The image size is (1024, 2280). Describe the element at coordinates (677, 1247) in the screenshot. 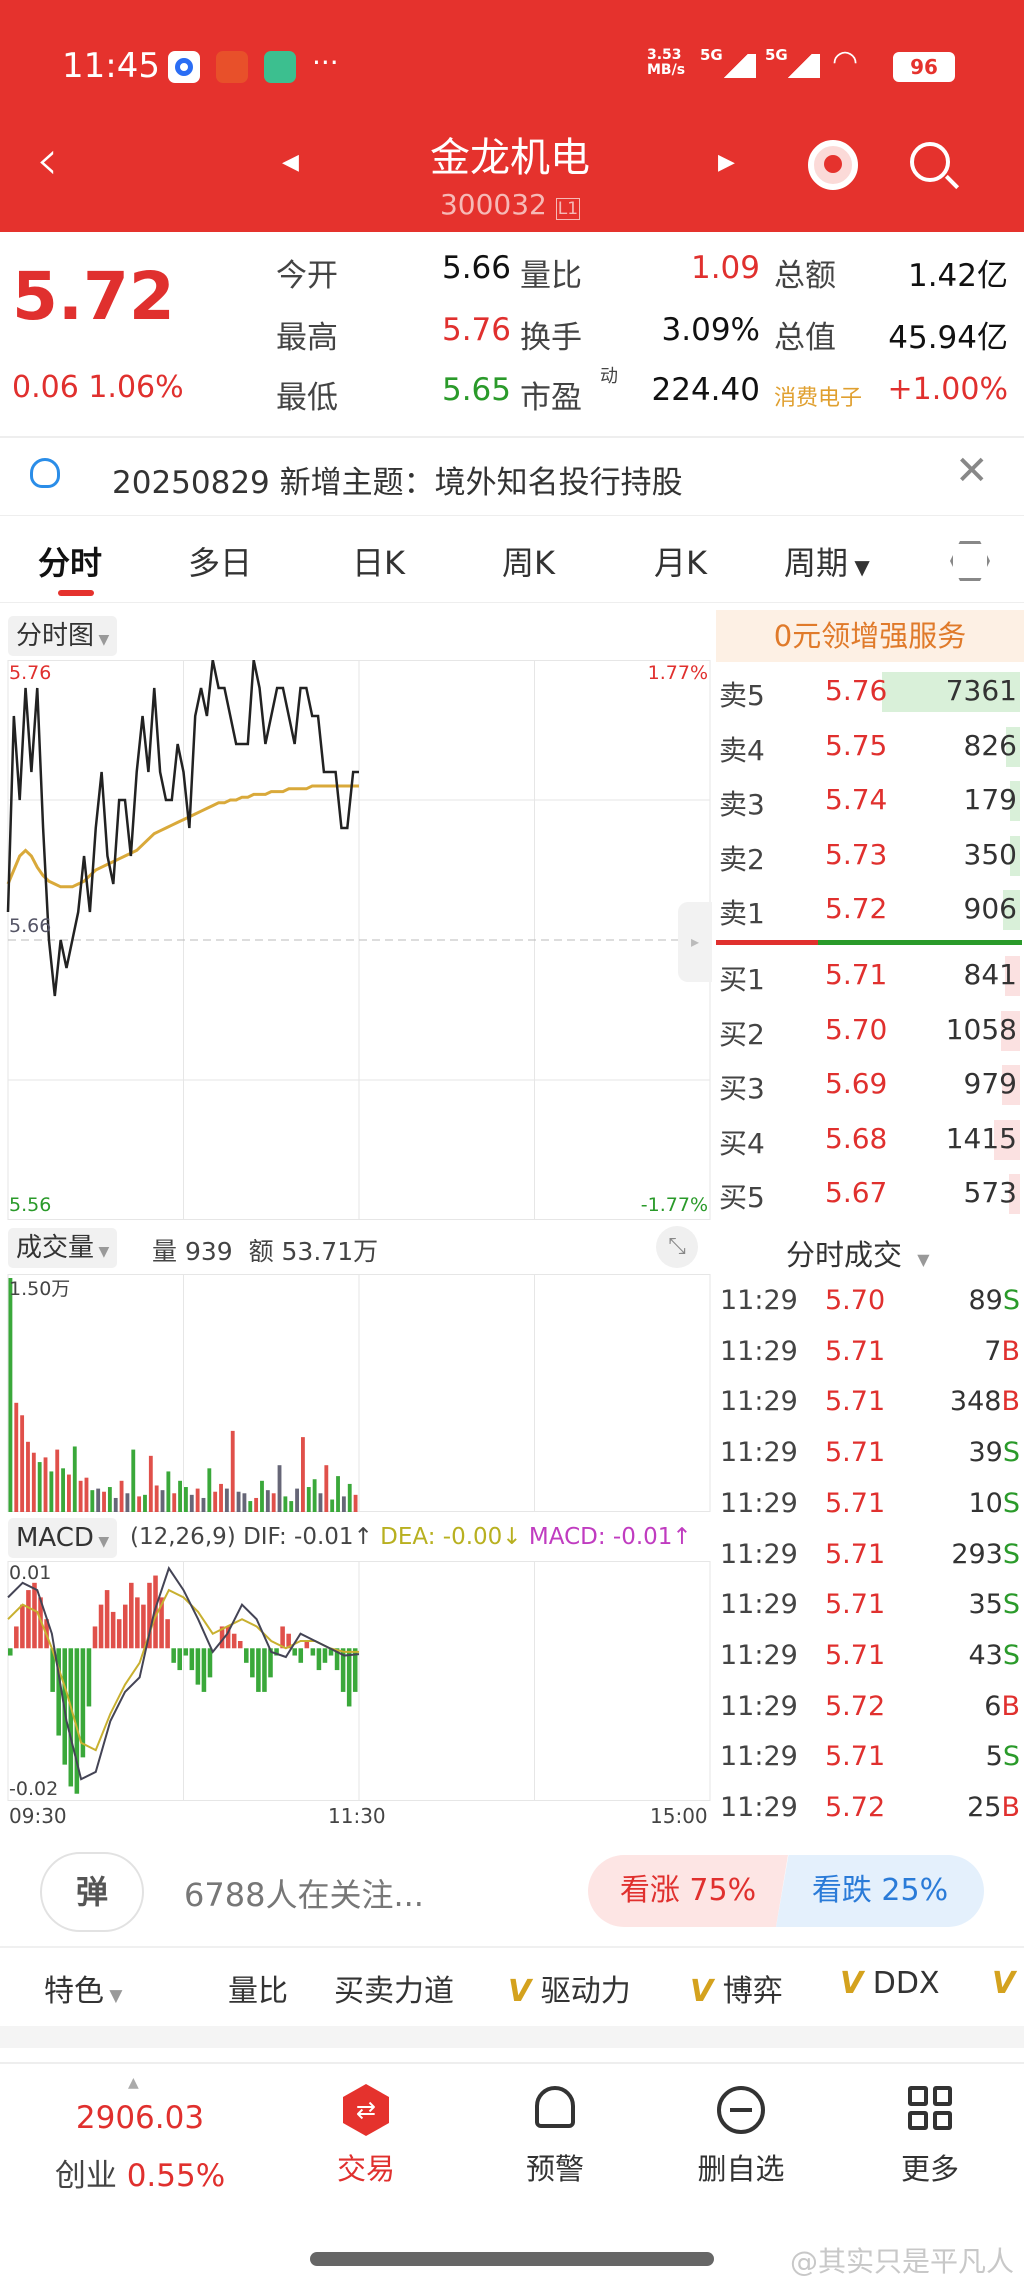

I see `expand-icon: ⤡` at that location.